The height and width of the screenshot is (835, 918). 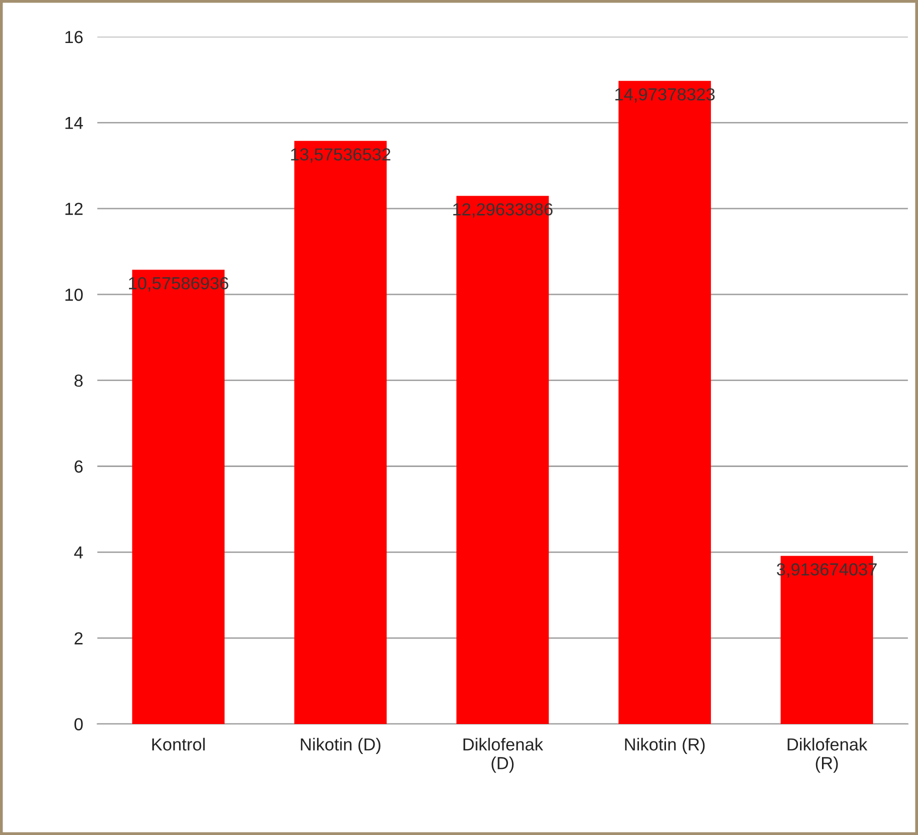 What do you see at coordinates (78, 380) in the screenshot?
I see `y-tick-label: 8` at bounding box center [78, 380].